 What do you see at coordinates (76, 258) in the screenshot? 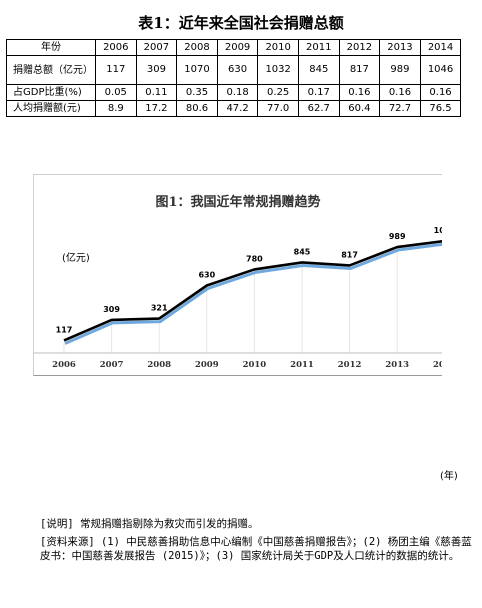
I see `y-axis-label: (亿元)` at bounding box center [76, 258].